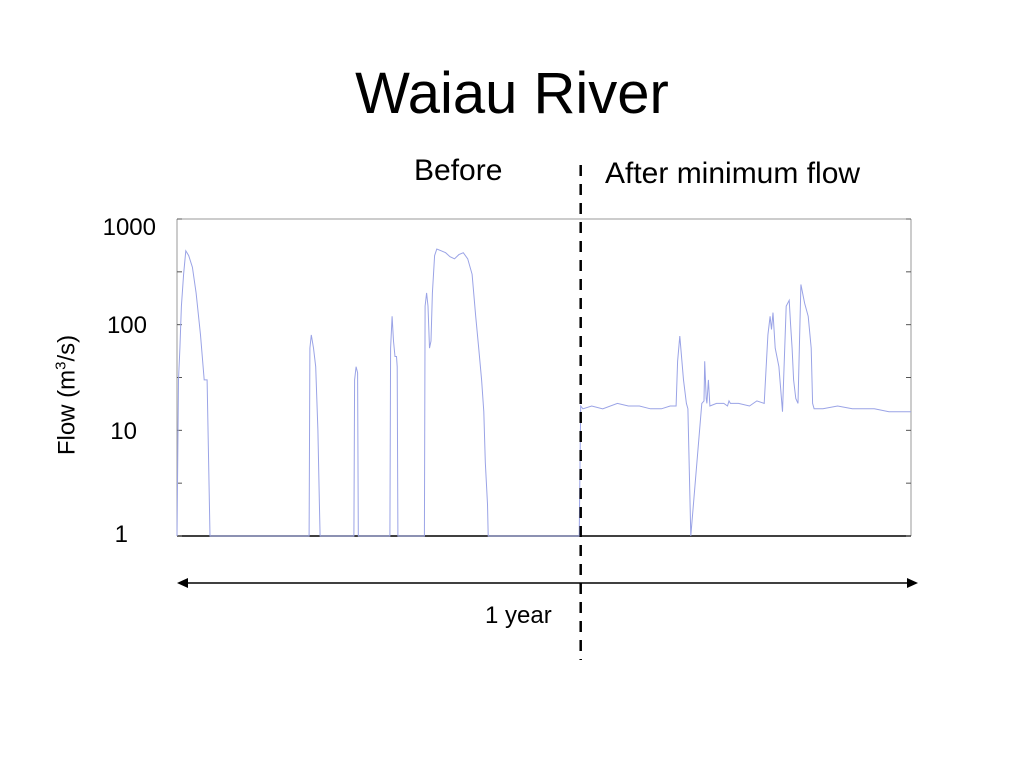  I want to click on span-arrowhead-right, so click(912, 583).